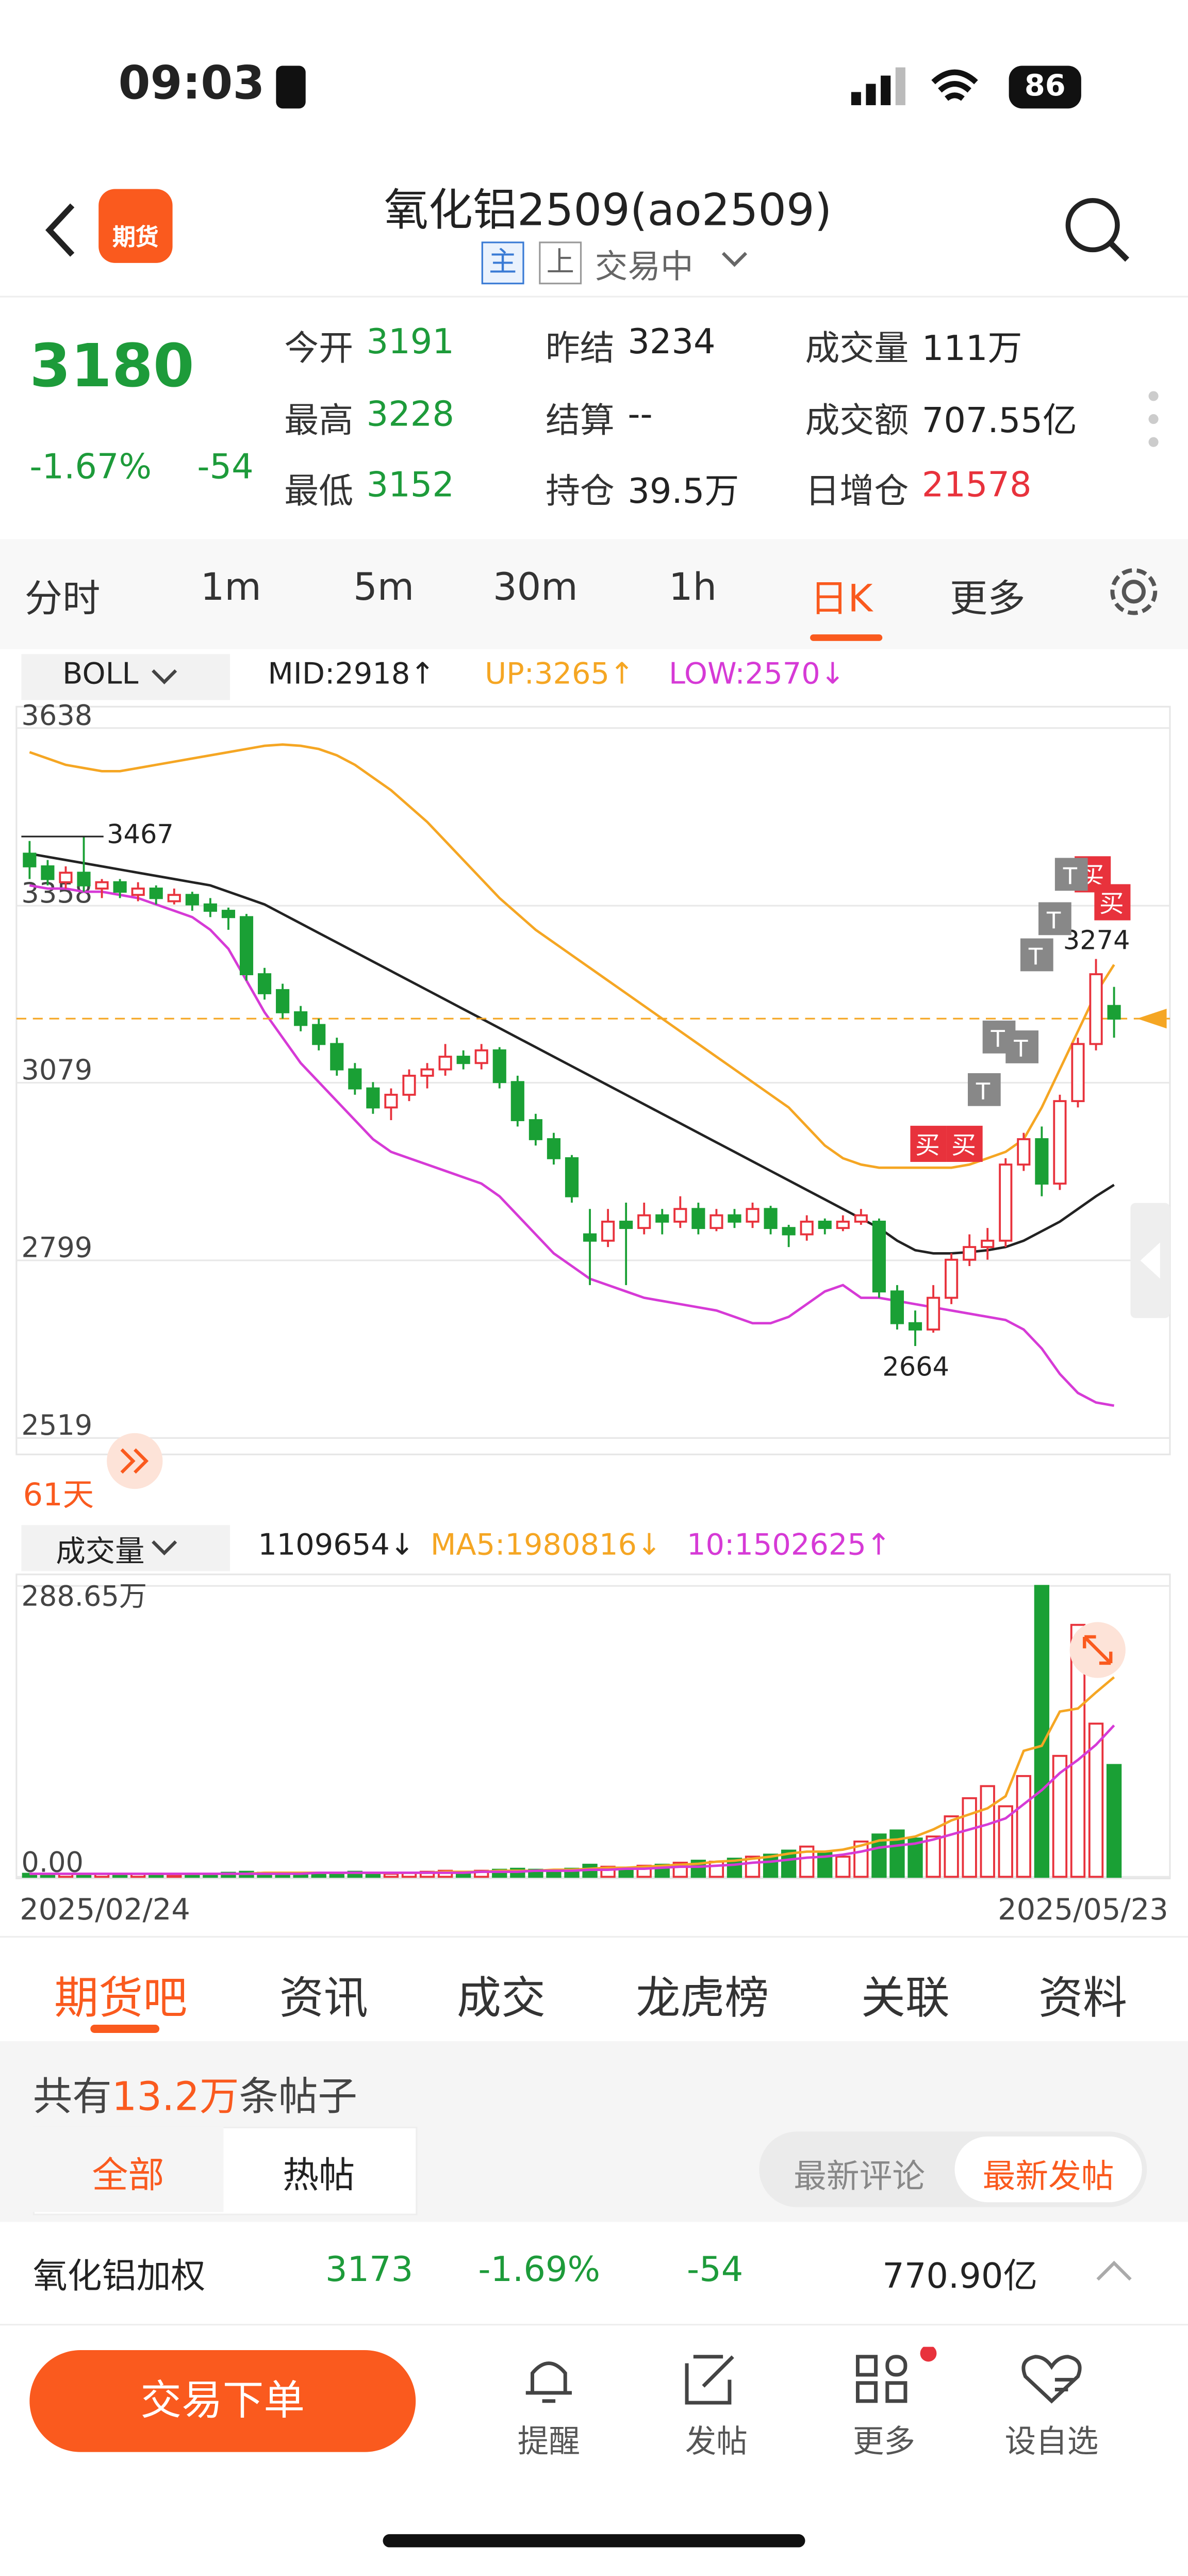 The image size is (1188, 2576). Describe the element at coordinates (972, 348) in the screenshot. I see `field-value: 111万` at that location.